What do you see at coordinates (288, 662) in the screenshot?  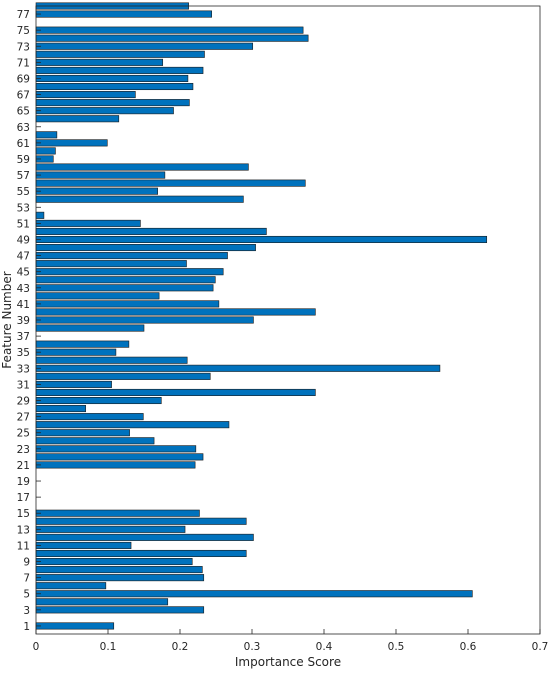 I see `x-axis-title: Importance Score` at bounding box center [288, 662].